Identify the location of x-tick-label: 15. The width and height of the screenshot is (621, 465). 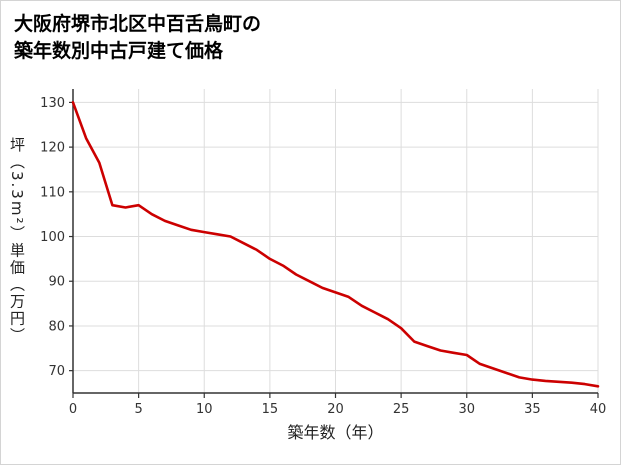
(270, 409).